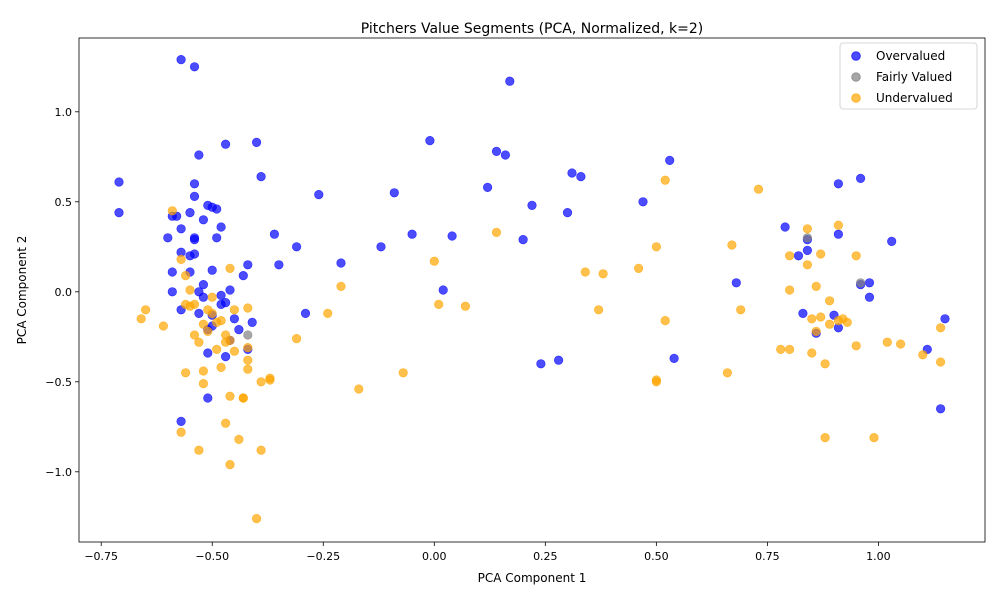 This screenshot has height=604, width=1000. What do you see at coordinates (58, 382) in the screenshot?
I see `y-tick-label: −0.5` at bounding box center [58, 382].